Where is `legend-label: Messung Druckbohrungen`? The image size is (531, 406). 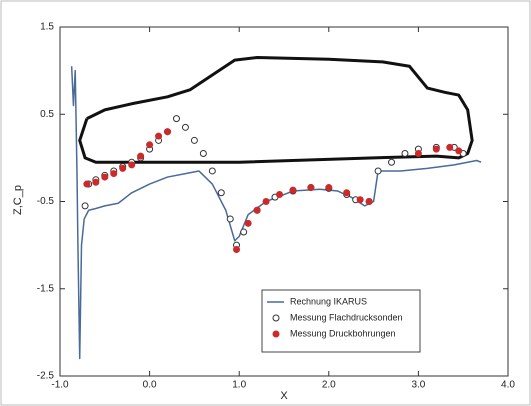
legend-label: Messung Druckbohrungen is located at coordinates (343, 333).